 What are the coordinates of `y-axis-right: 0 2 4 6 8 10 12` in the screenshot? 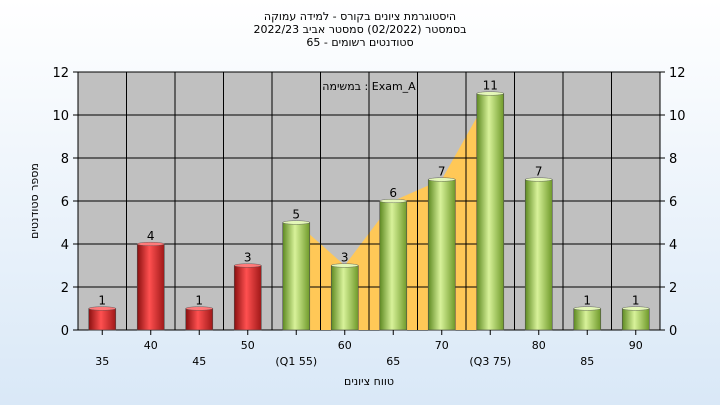 It's located at (673, 202).